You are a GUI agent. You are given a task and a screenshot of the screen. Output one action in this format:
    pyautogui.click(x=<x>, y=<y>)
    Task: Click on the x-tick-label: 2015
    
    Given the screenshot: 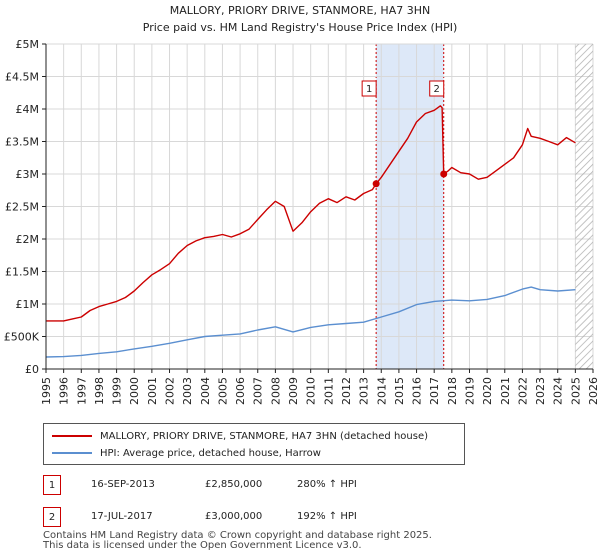 What is the action you would take?
    pyautogui.click(x=399, y=391)
    